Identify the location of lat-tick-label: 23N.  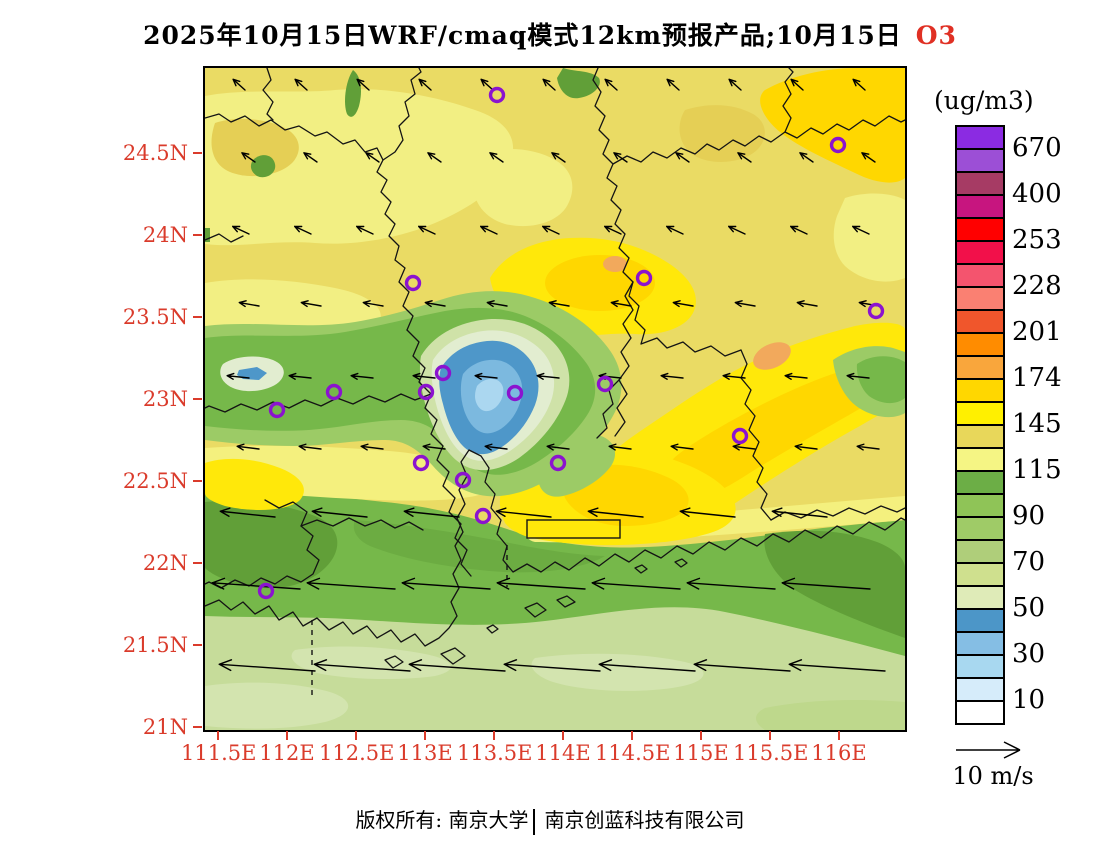
(165, 399).